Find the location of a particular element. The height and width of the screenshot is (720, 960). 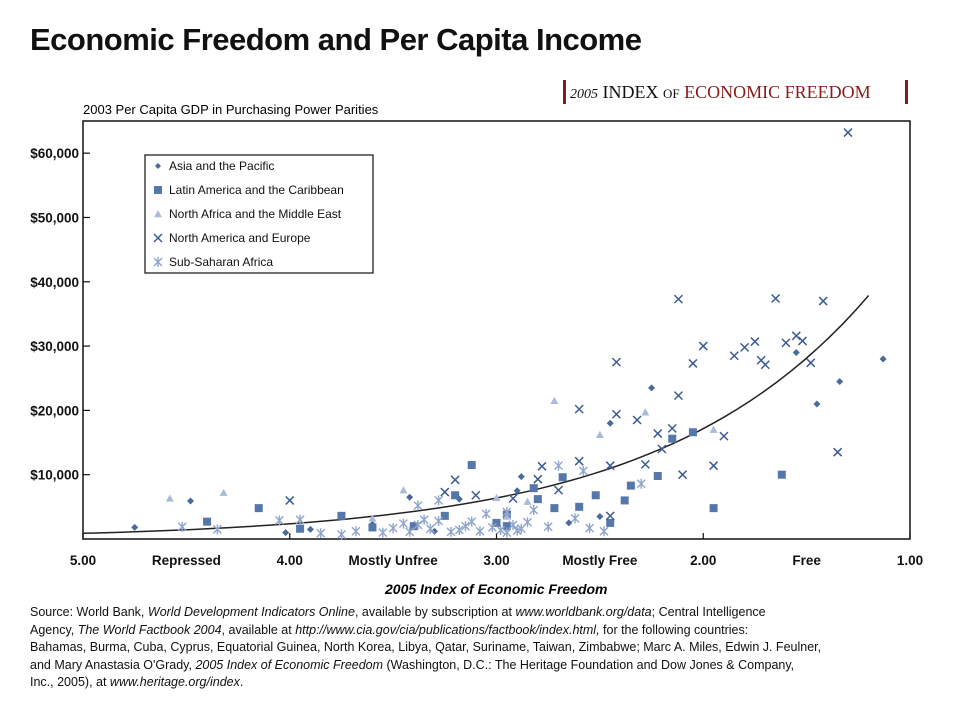

legend-entry: North Africa and the Middle East is located at coordinates (255, 214).